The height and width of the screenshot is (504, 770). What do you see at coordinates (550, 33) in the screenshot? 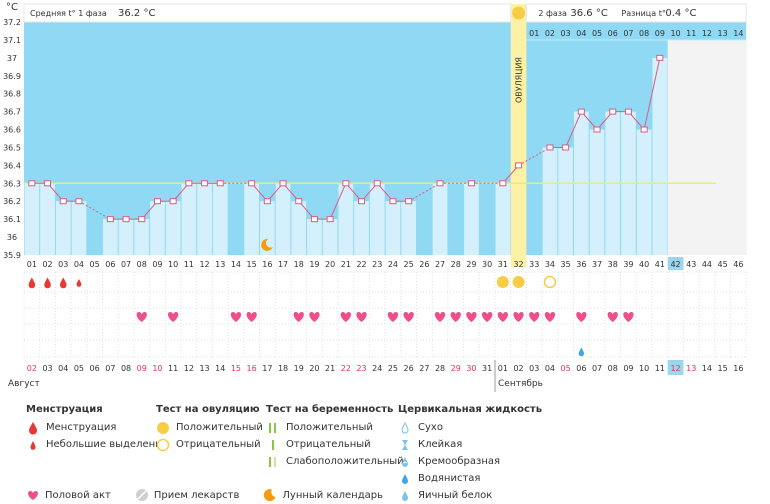
I see `phase2-day-label: 02` at bounding box center [550, 33].